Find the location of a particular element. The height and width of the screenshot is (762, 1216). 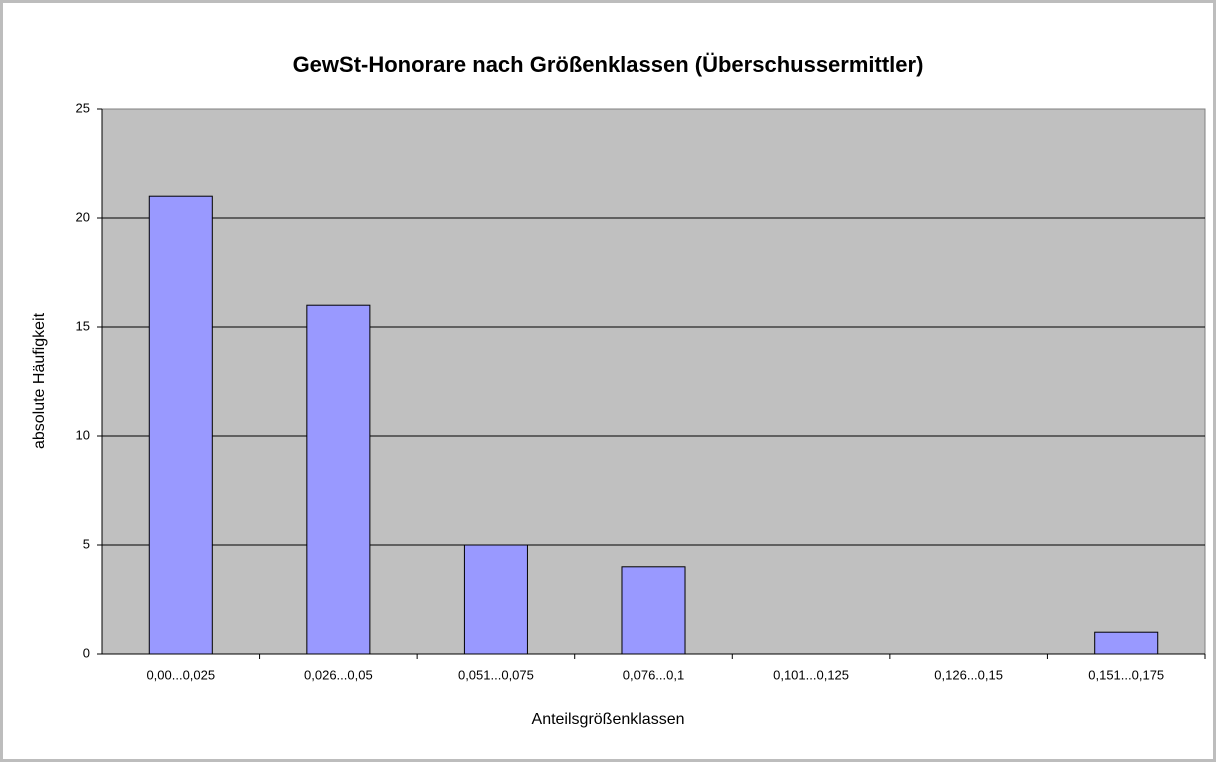

x-tick-label: 0,051...0,075 is located at coordinates (496, 674).